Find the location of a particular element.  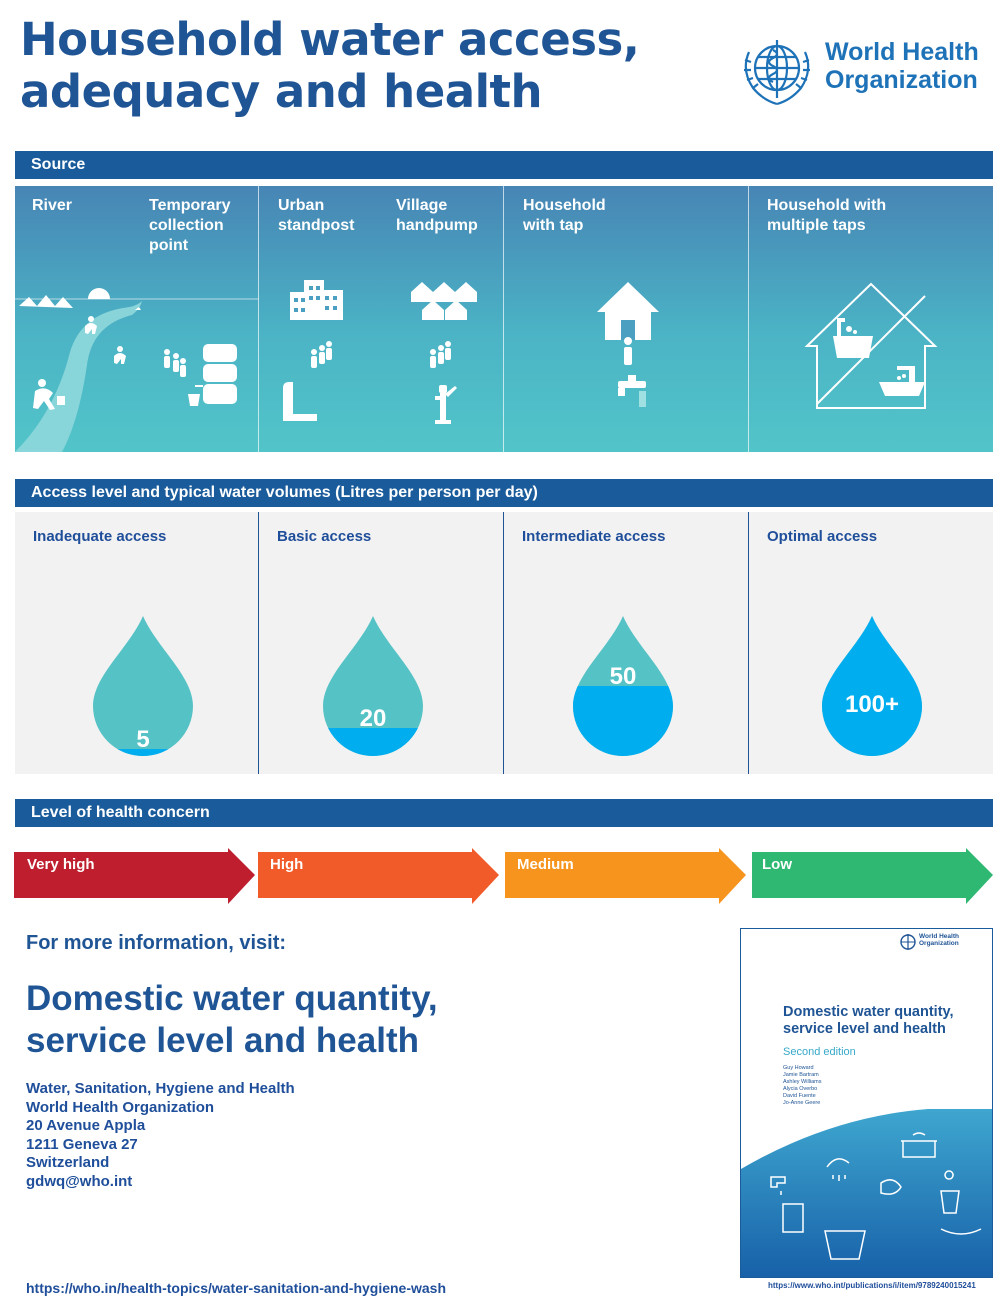

health-concern-arrows is located at coordinates (503, 876).